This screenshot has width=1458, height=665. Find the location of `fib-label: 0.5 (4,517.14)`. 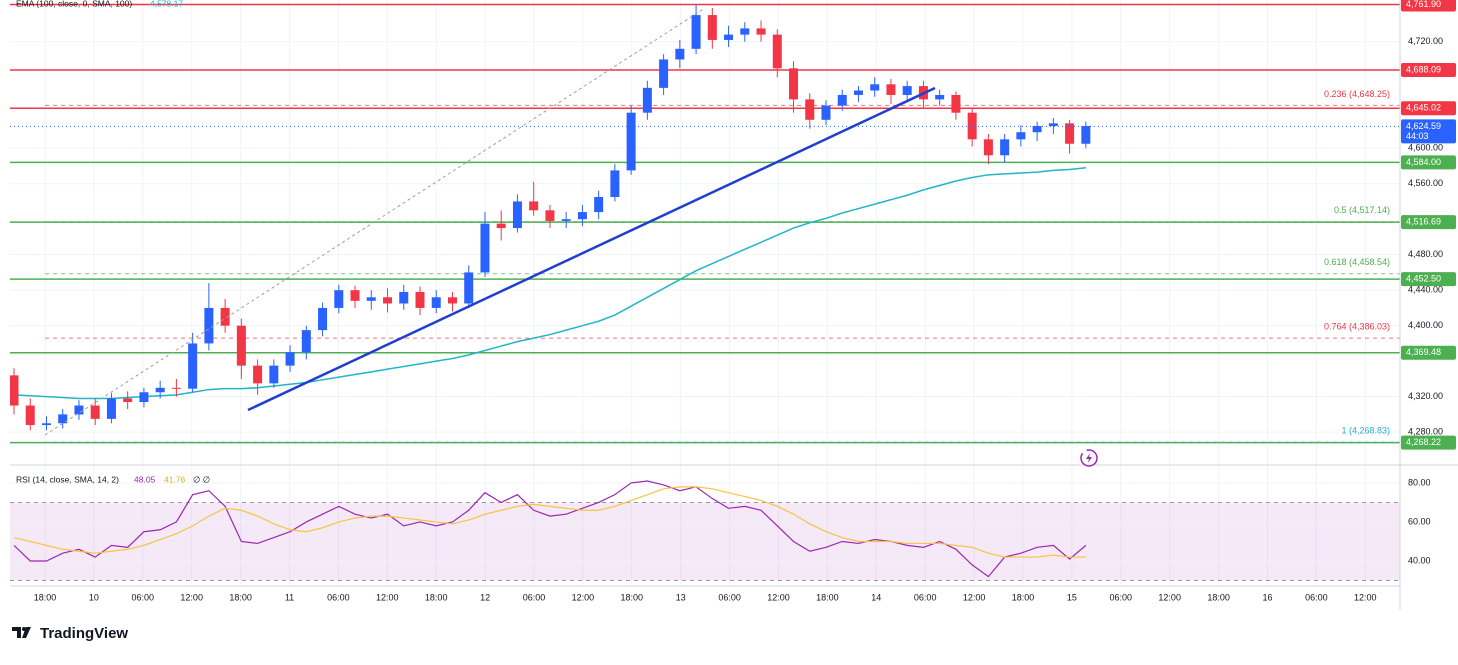

fib-label: 0.5 (4,517.14) is located at coordinates (1362, 210).